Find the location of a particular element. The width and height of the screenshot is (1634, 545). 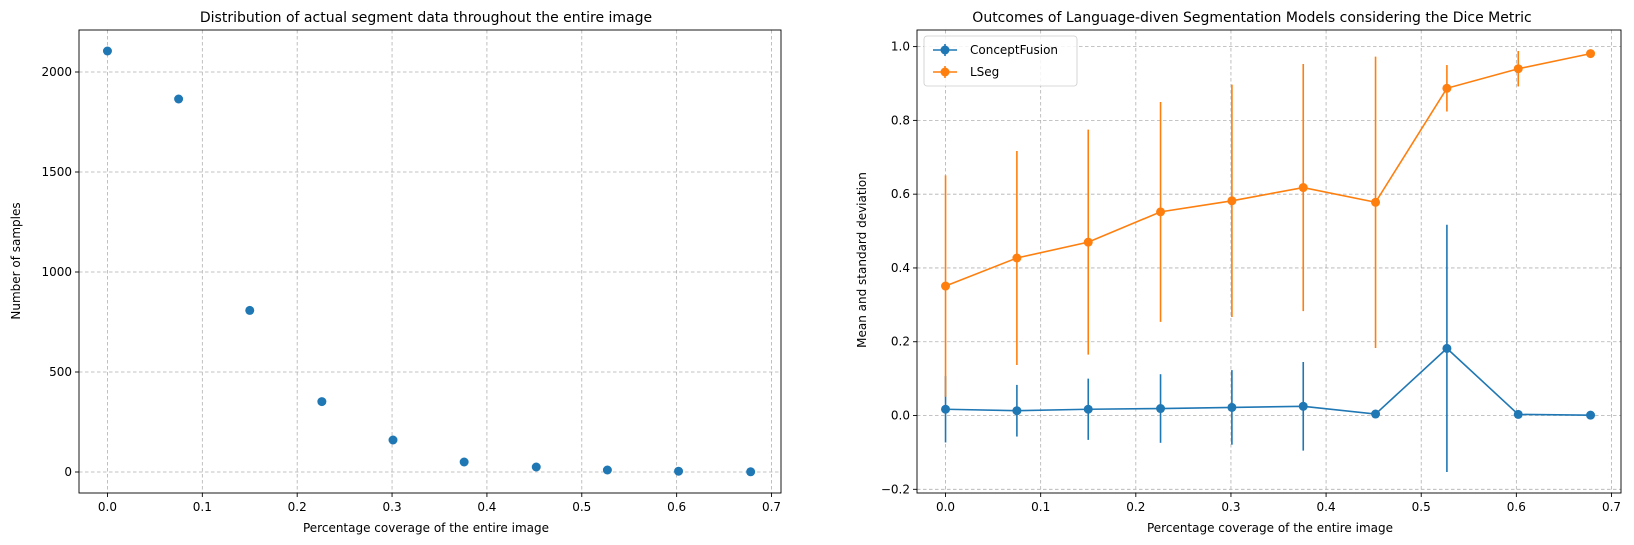

legend-marker-conceptfusion is located at coordinates (945, 50).